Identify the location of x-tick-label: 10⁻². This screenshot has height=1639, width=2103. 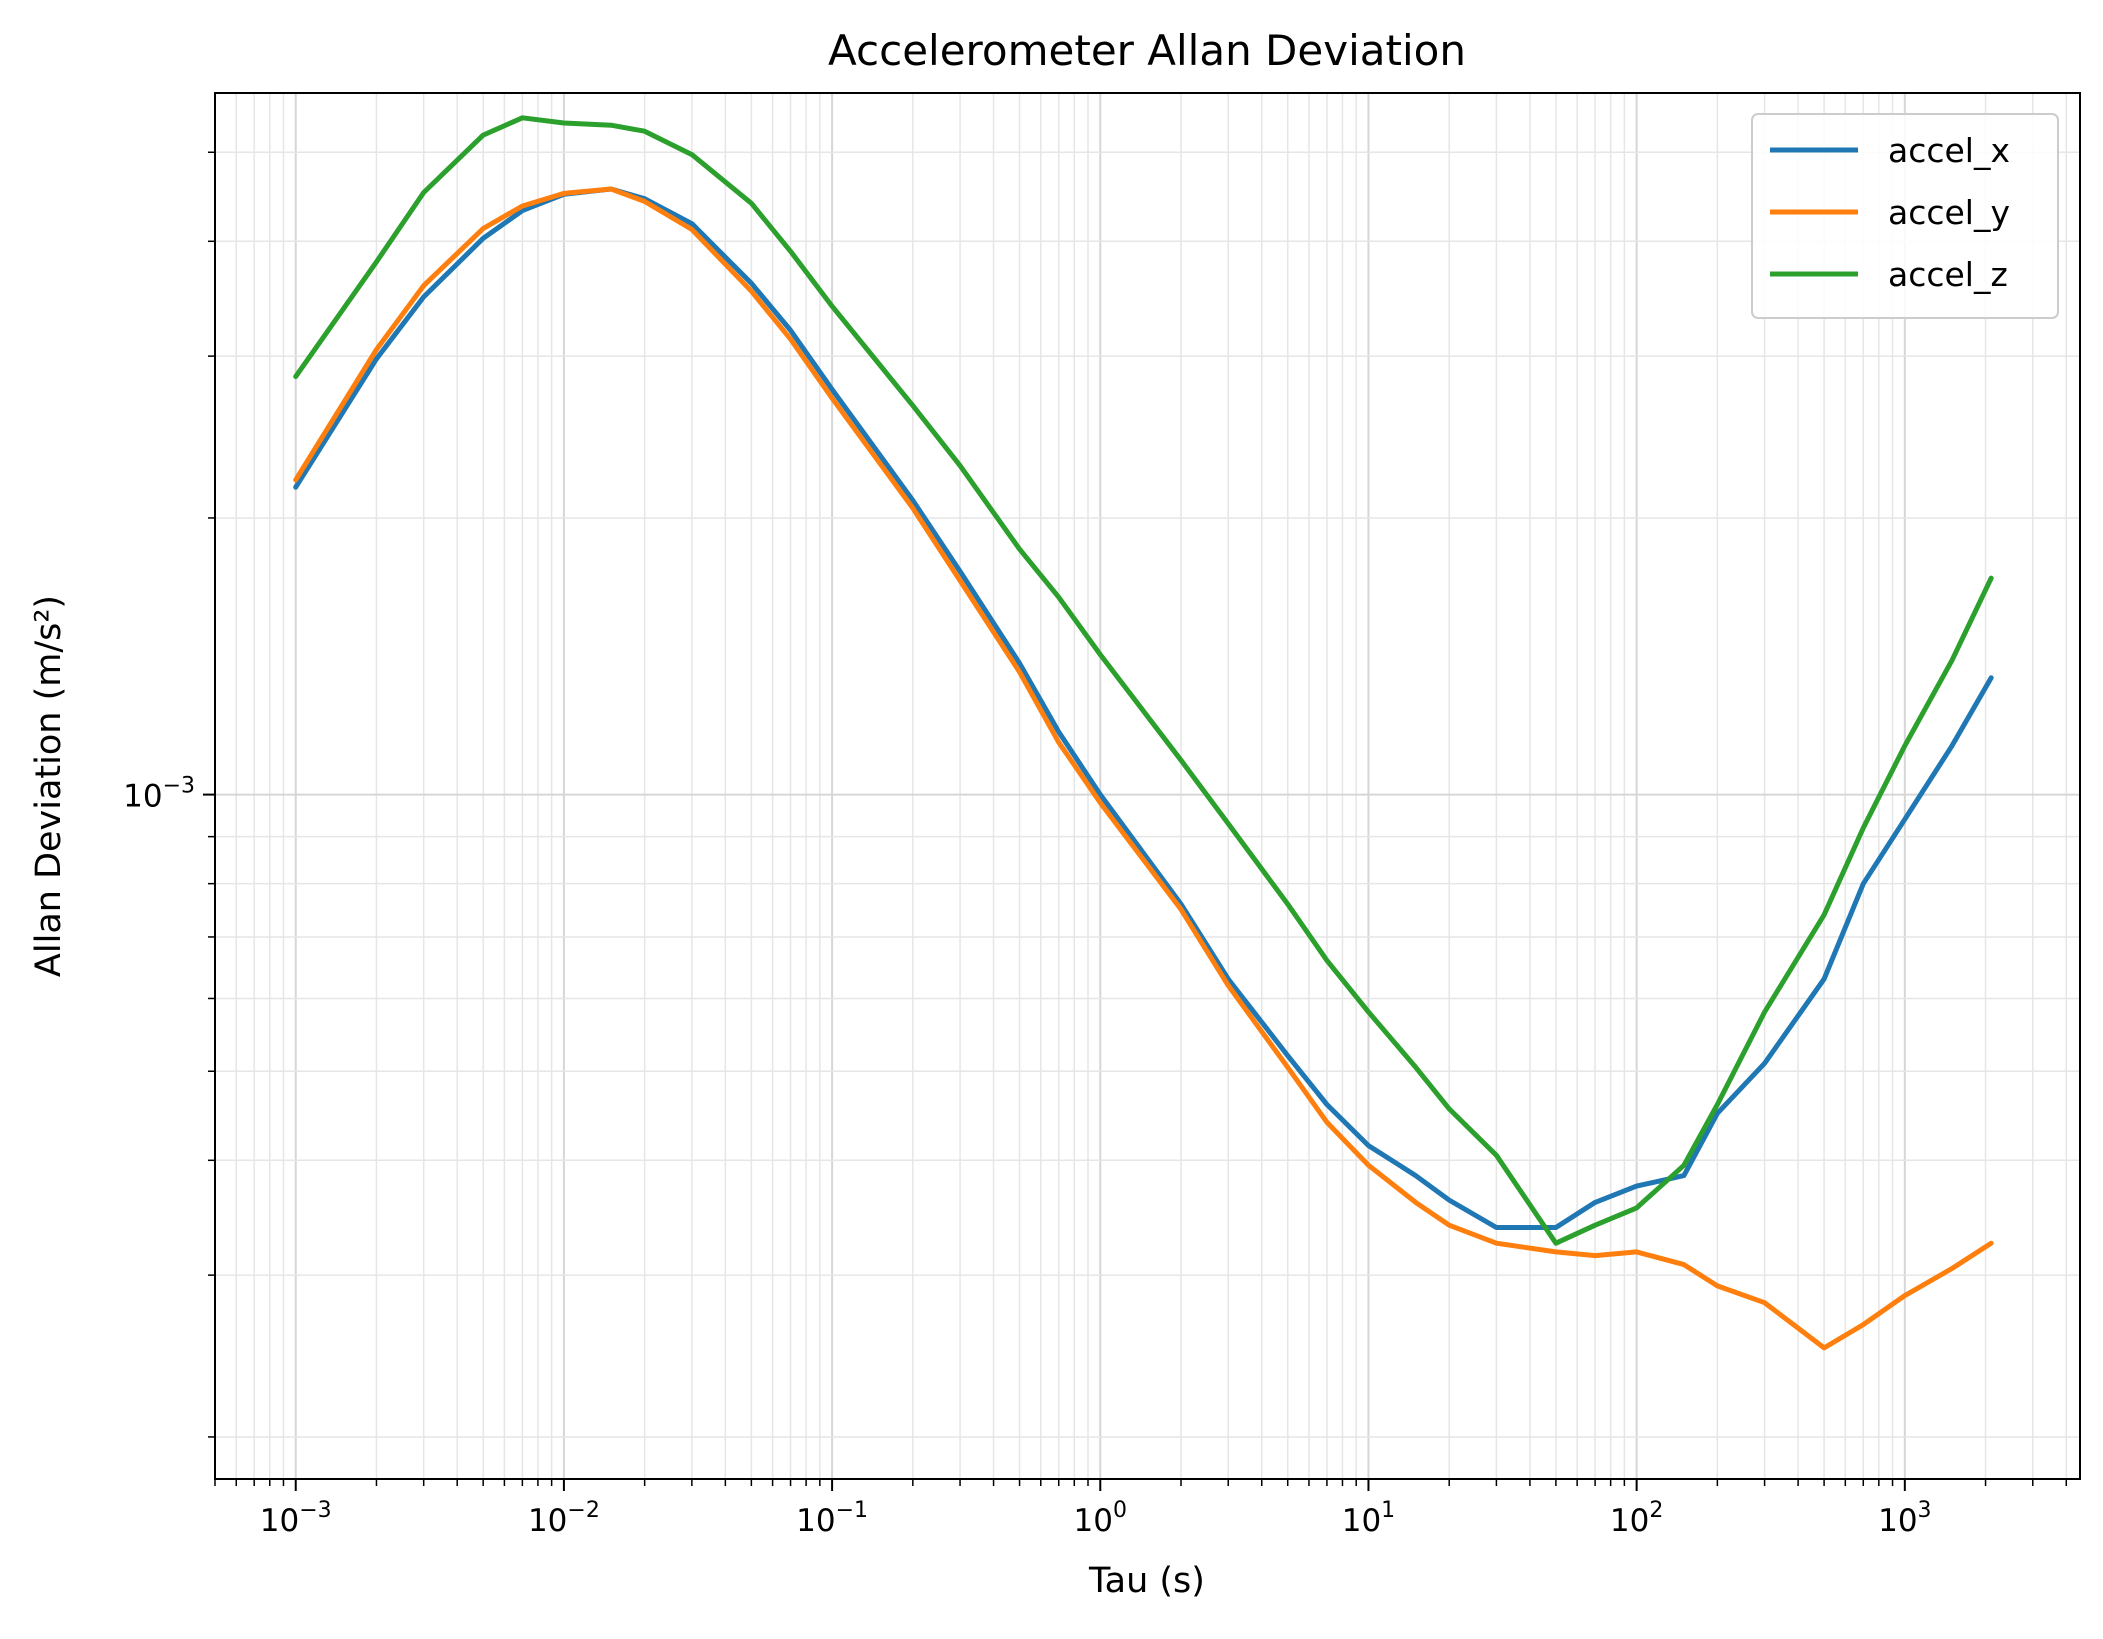
(564, 1518).